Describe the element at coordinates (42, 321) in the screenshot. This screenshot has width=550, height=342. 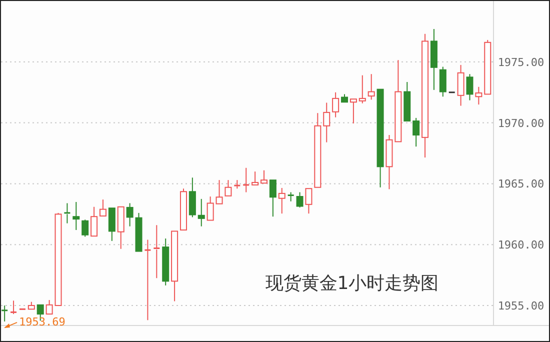
I see `annotation: 1953.69` at that location.